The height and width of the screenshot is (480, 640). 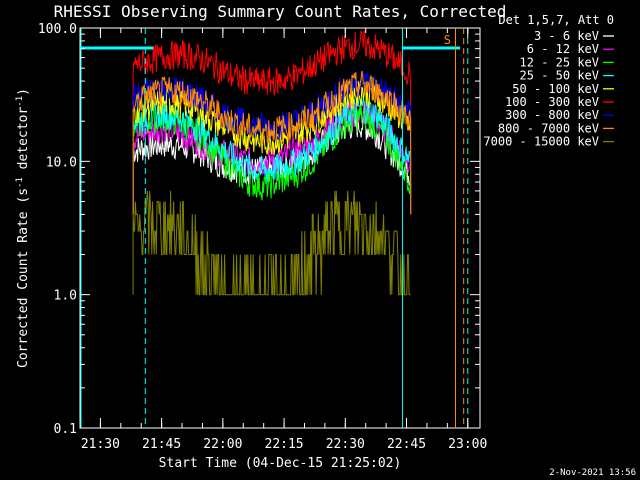 What do you see at coordinates (23, 228) in the screenshot?
I see `y-axis-label: Corrected Count Rate (s-1 detector-1)` at bounding box center [23, 228].